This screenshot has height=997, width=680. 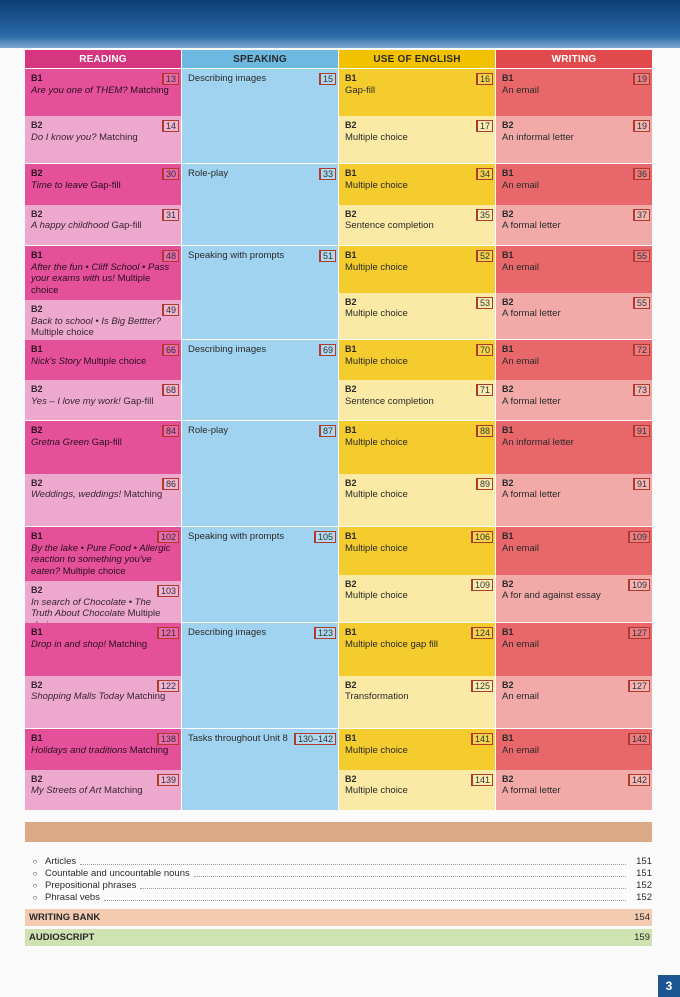 What do you see at coordinates (61, 861) in the screenshot?
I see `grammar-label: Articles` at bounding box center [61, 861].